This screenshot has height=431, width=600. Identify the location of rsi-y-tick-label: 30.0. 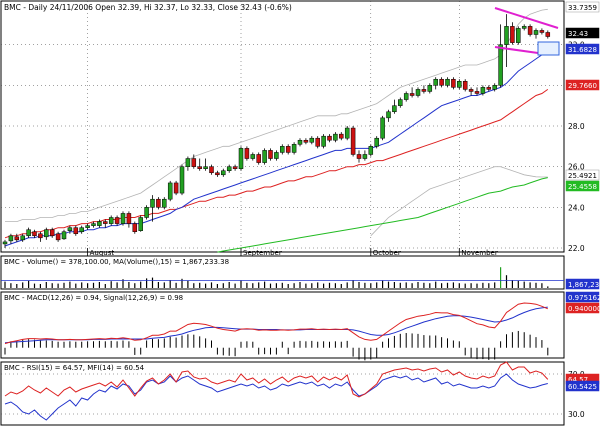
(576, 414).